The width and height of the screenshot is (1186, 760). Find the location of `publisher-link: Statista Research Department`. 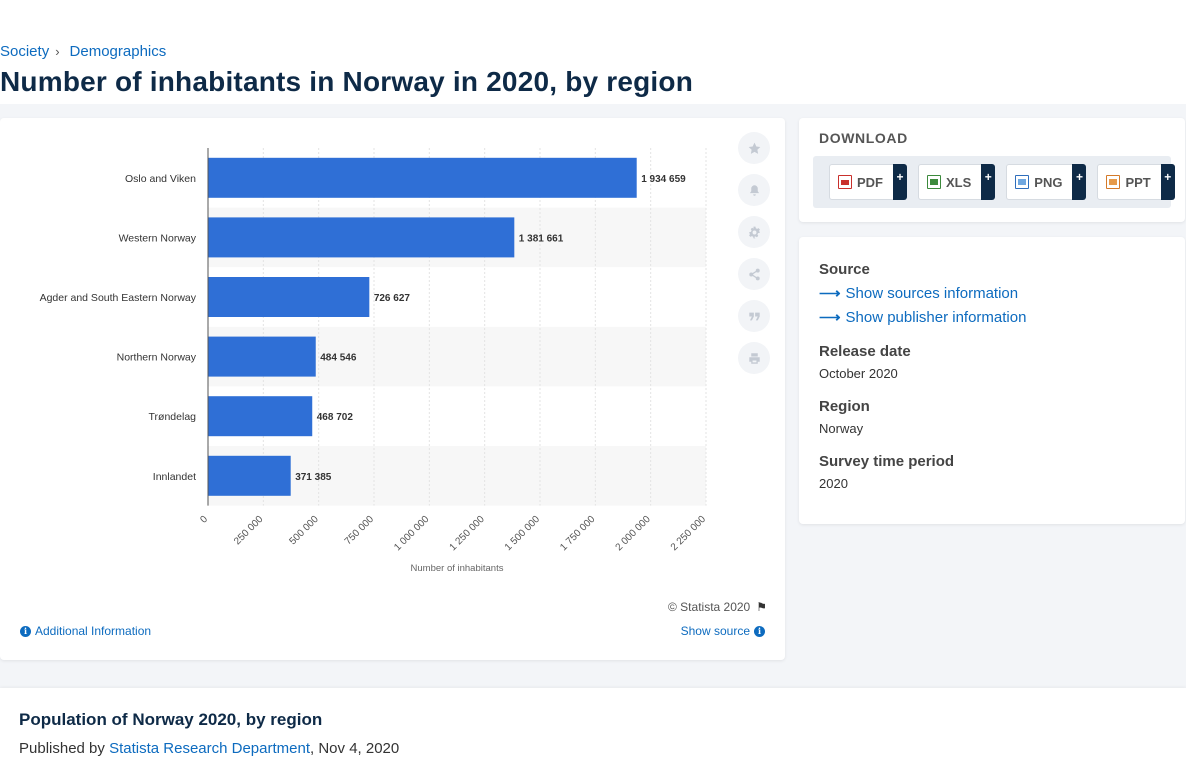

publisher-link: Statista Research Department is located at coordinates (210, 748).